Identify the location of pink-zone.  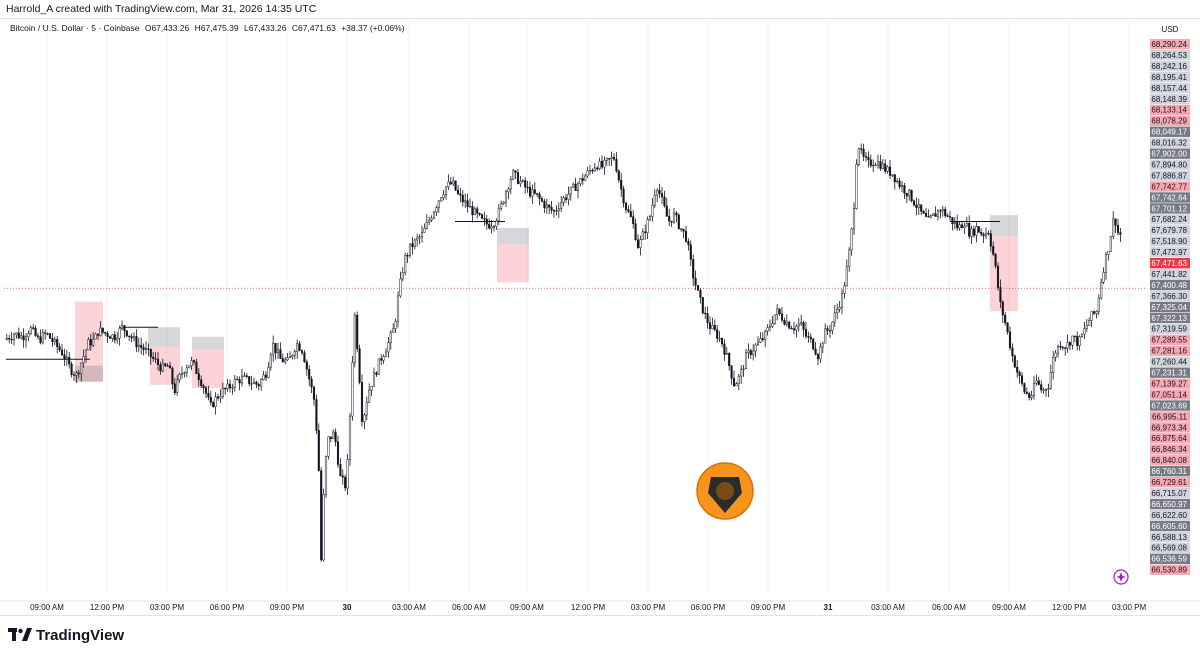
(1004, 273).